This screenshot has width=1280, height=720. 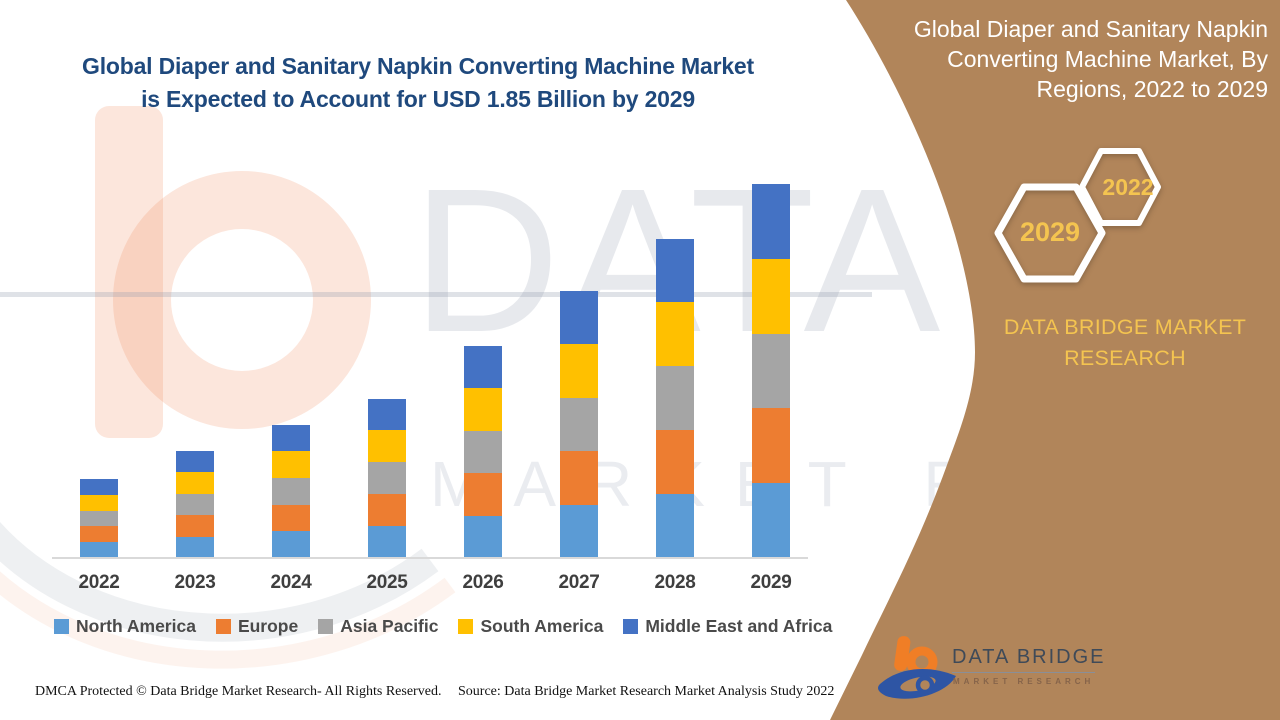 I want to click on bar-segment-2029-north-america, so click(x=771, y=520).